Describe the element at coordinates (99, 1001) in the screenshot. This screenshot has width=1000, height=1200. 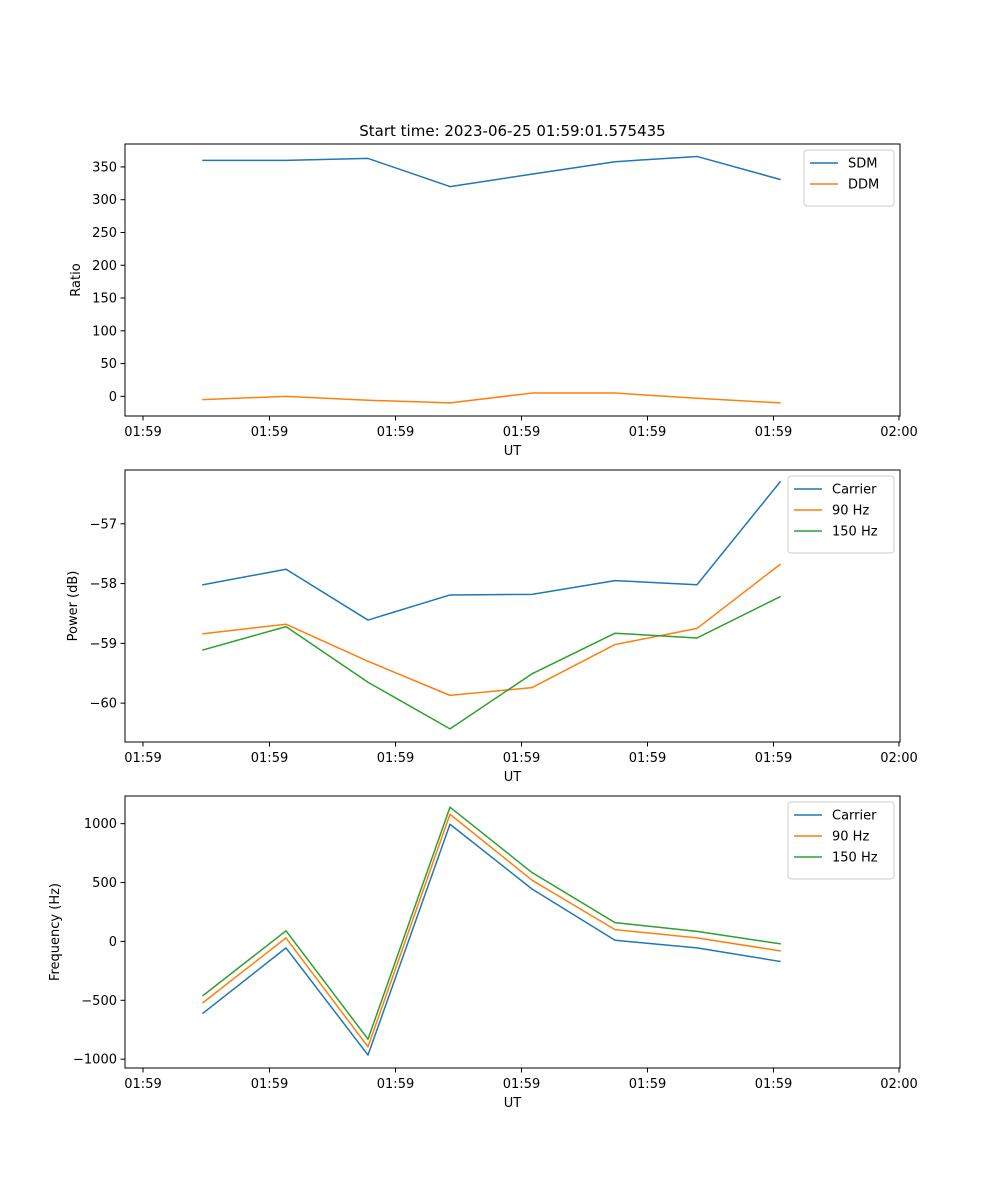
I see `y-tick-label: −500` at that location.